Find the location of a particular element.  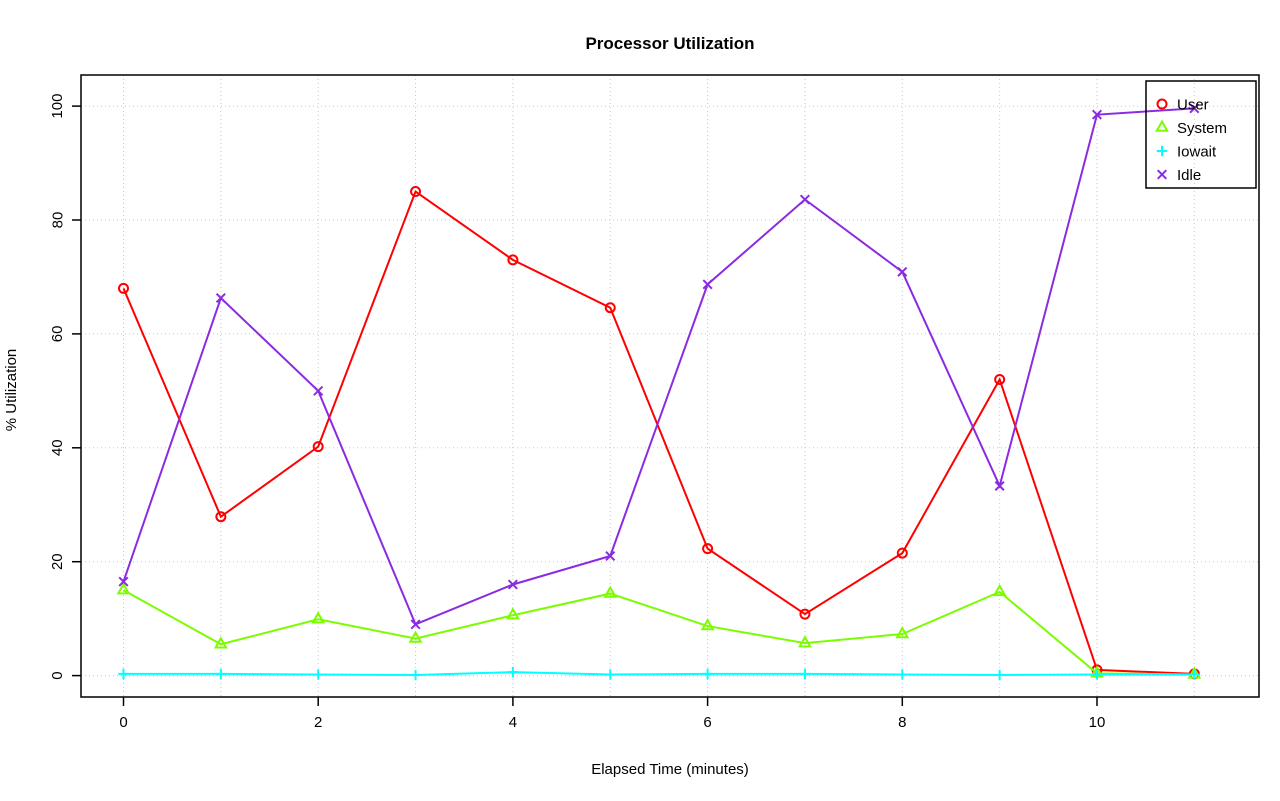

series-system is located at coordinates (659, 630).